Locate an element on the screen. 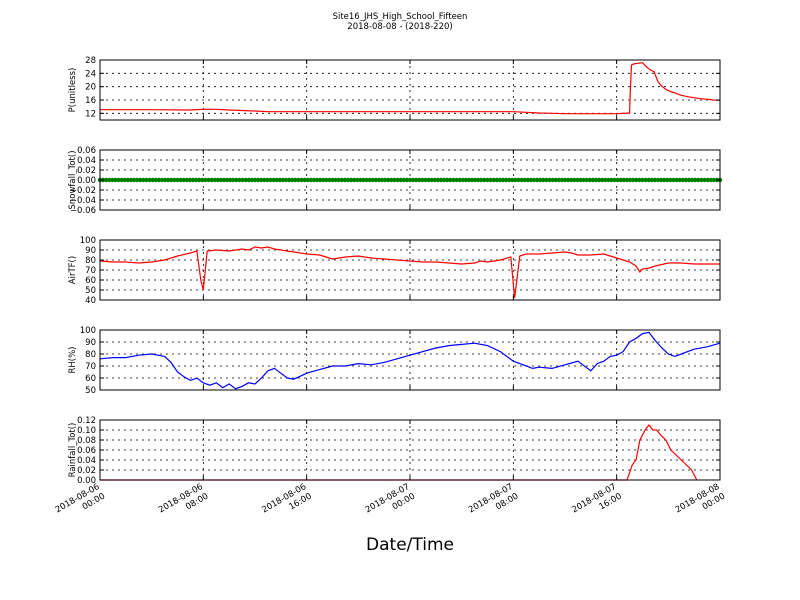 This screenshot has width=800, height=600. y-axis-label: Snowfall_Tot() is located at coordinates (73, 179).